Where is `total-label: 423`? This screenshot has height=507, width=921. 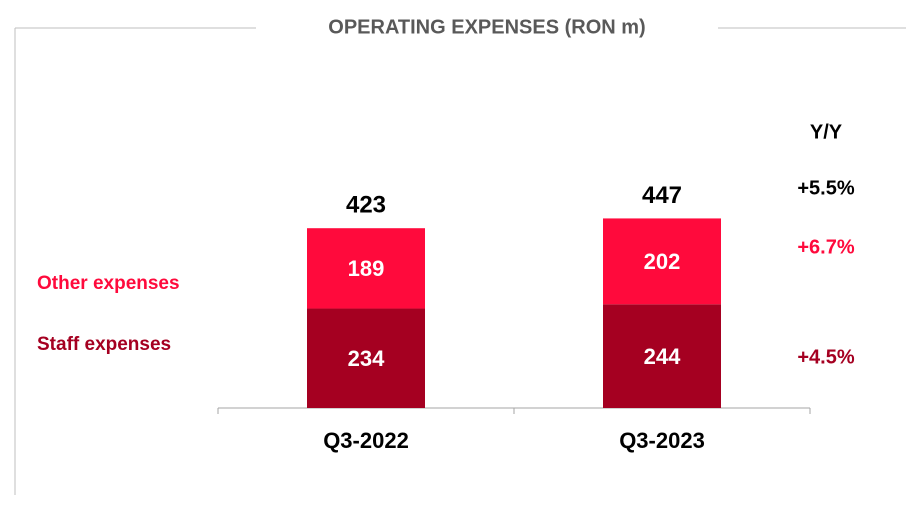 total-label: 423 is located at coordinates (366, 205).